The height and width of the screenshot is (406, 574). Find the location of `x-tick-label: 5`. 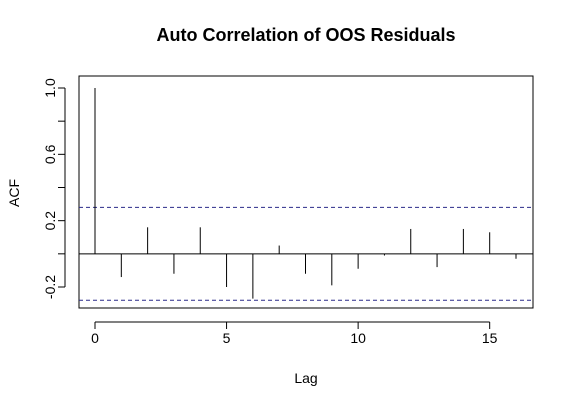

x-tick-label: 5 is located at coordinates (227, 338).